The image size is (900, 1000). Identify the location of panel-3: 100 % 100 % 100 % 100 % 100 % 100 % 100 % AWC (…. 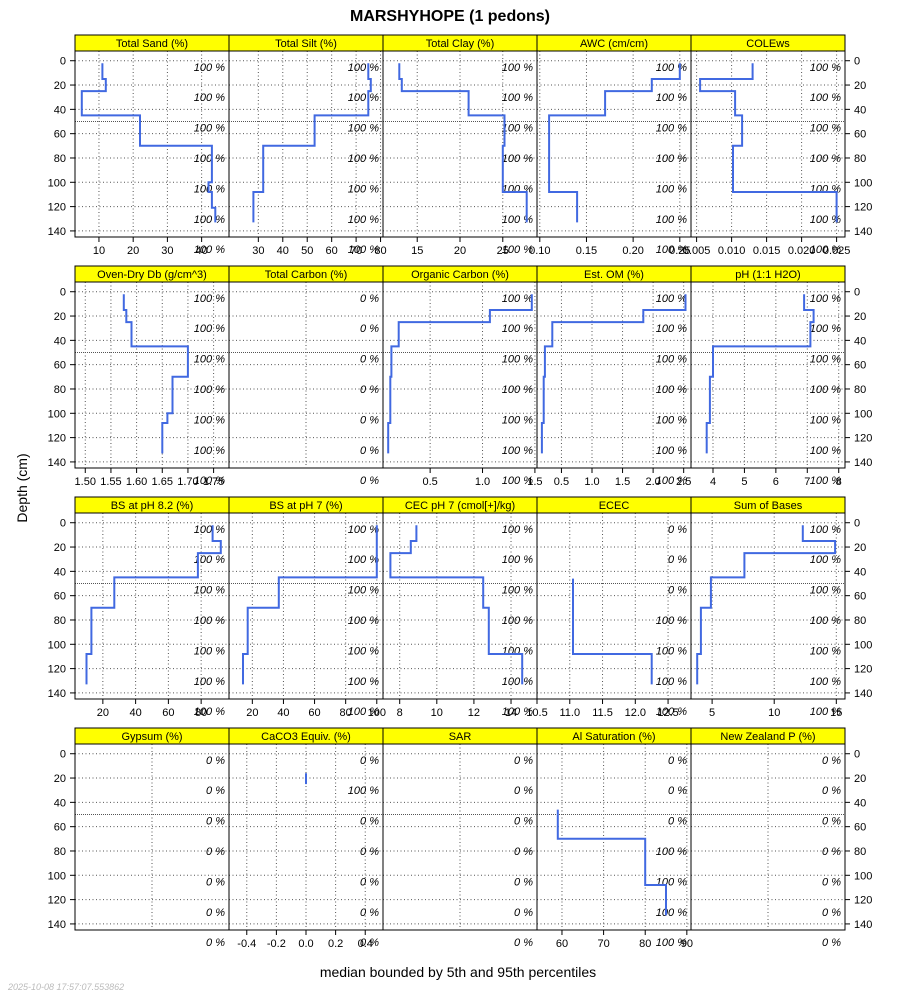
(610, 145).